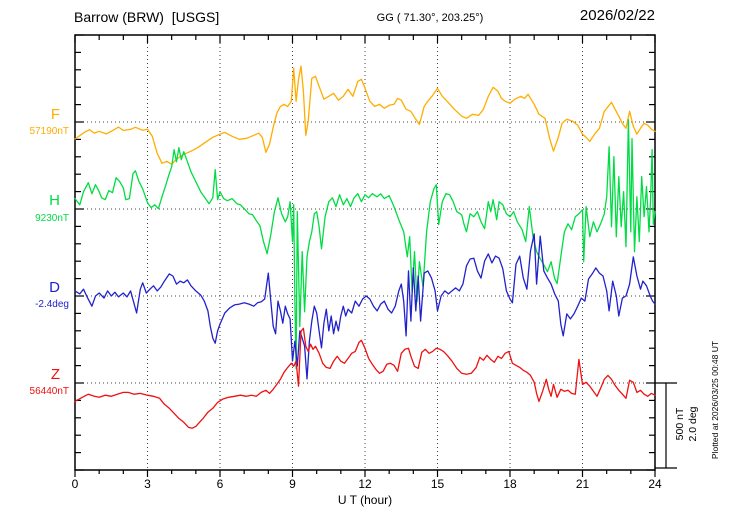 The width and height of the screenshot is (730, 520). I want to click on plot-date: 2026/02/22, so click(617, 15).